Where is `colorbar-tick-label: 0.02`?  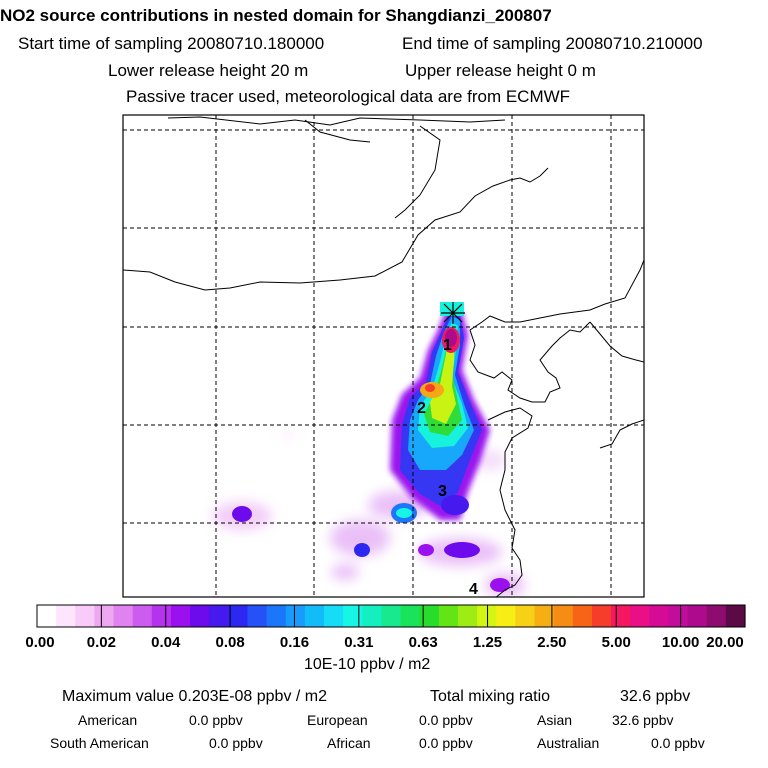 colorbar-tick-label: 0.02 is located at coordinates (101, 642).